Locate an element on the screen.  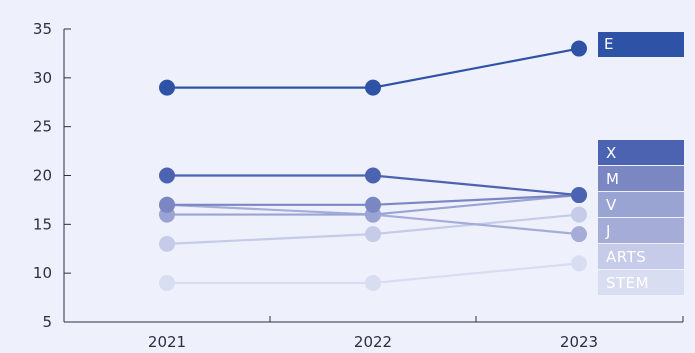
legend-label-stem: STEM is located at coordinates (627, 283).